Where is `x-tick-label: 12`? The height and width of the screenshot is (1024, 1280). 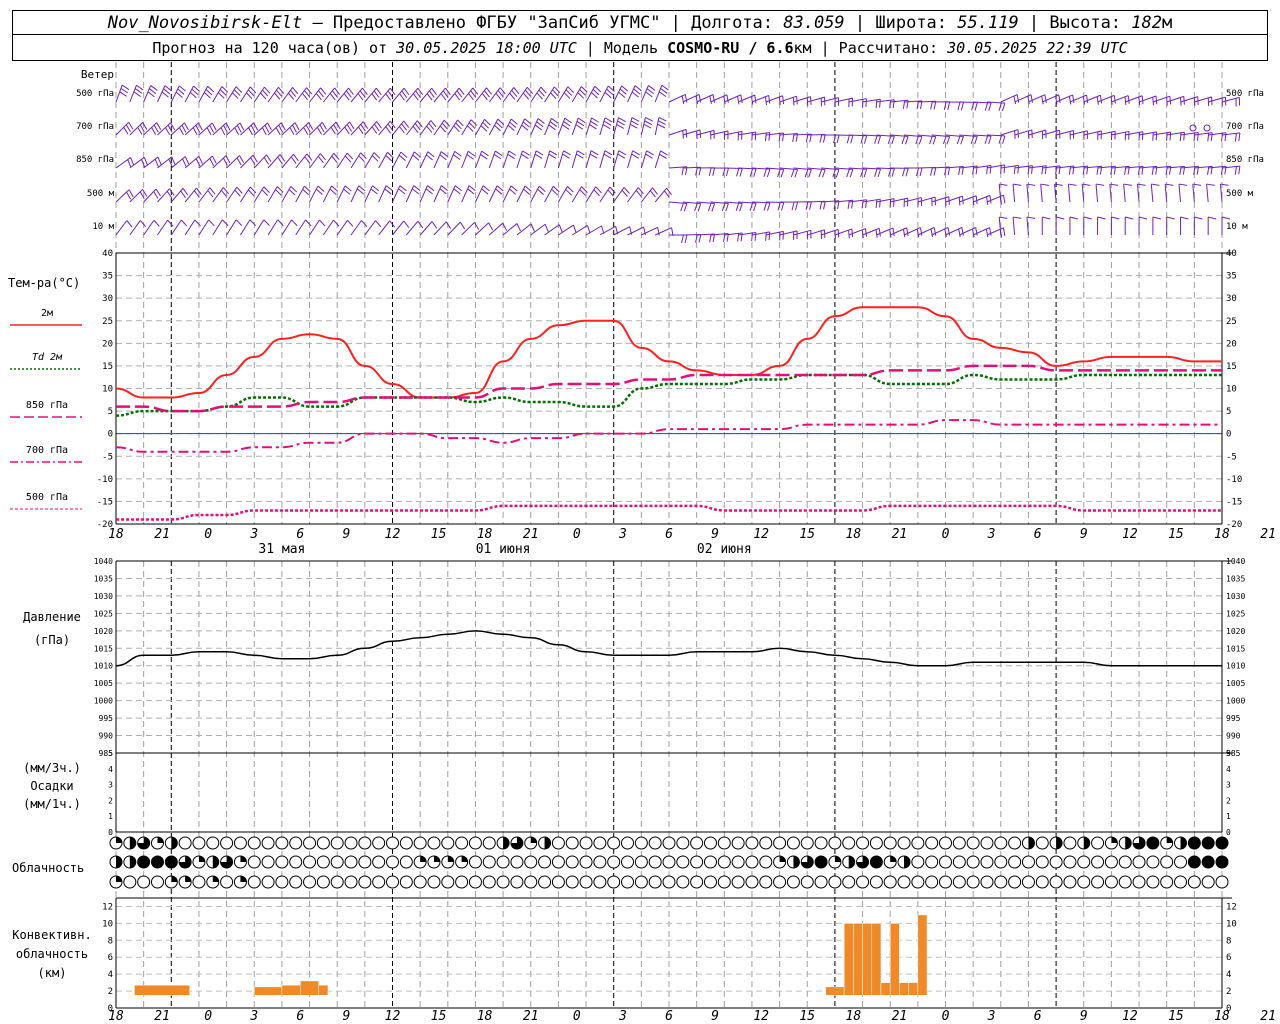 x-tick-label: 12 is located at coordinates (393, 1016).